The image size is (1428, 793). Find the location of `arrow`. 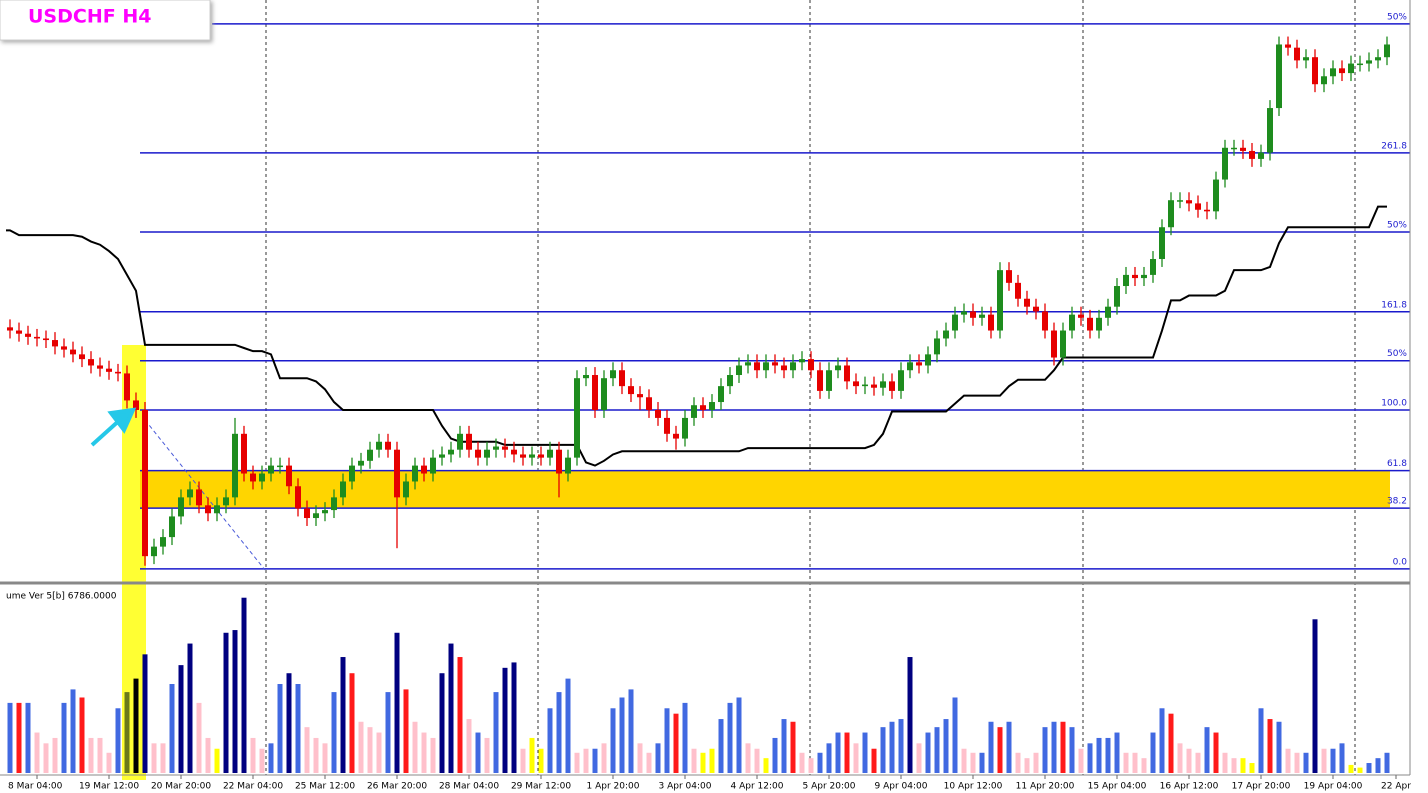

arrow is located at coordinates (113, 427).